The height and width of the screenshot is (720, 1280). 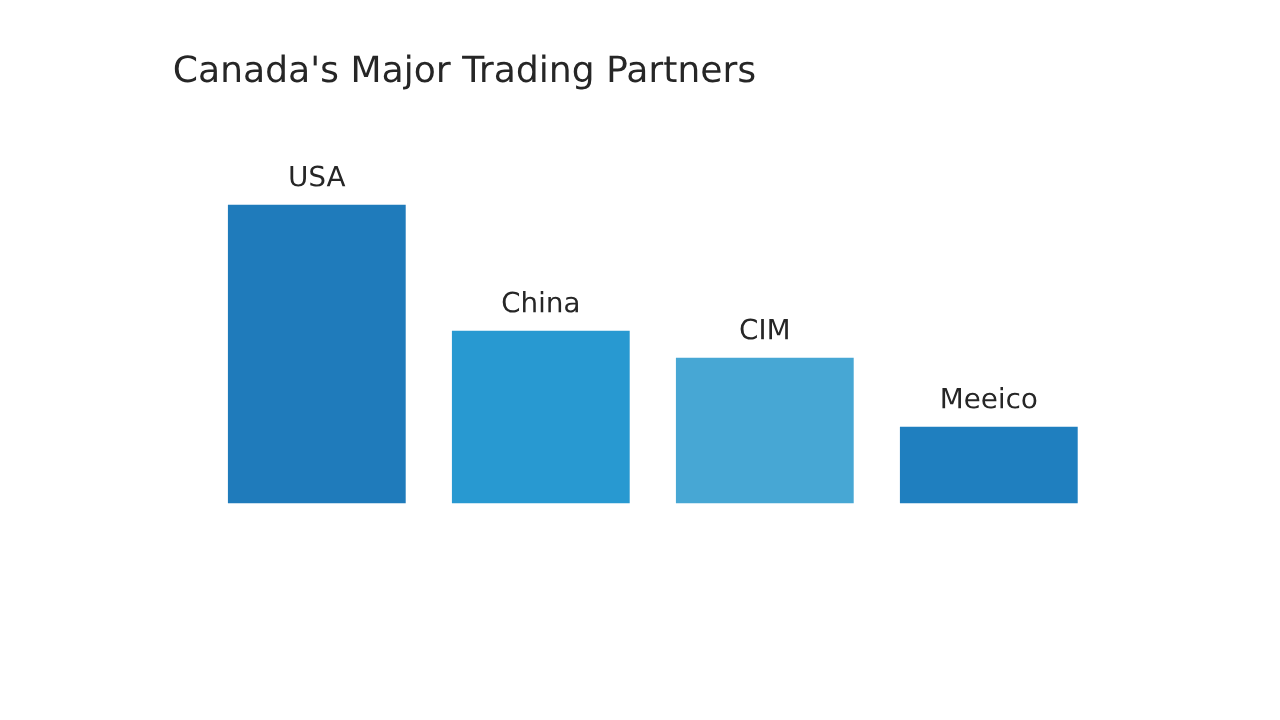 I want to click on x-tick-label: China, so click(x=540, y=302).